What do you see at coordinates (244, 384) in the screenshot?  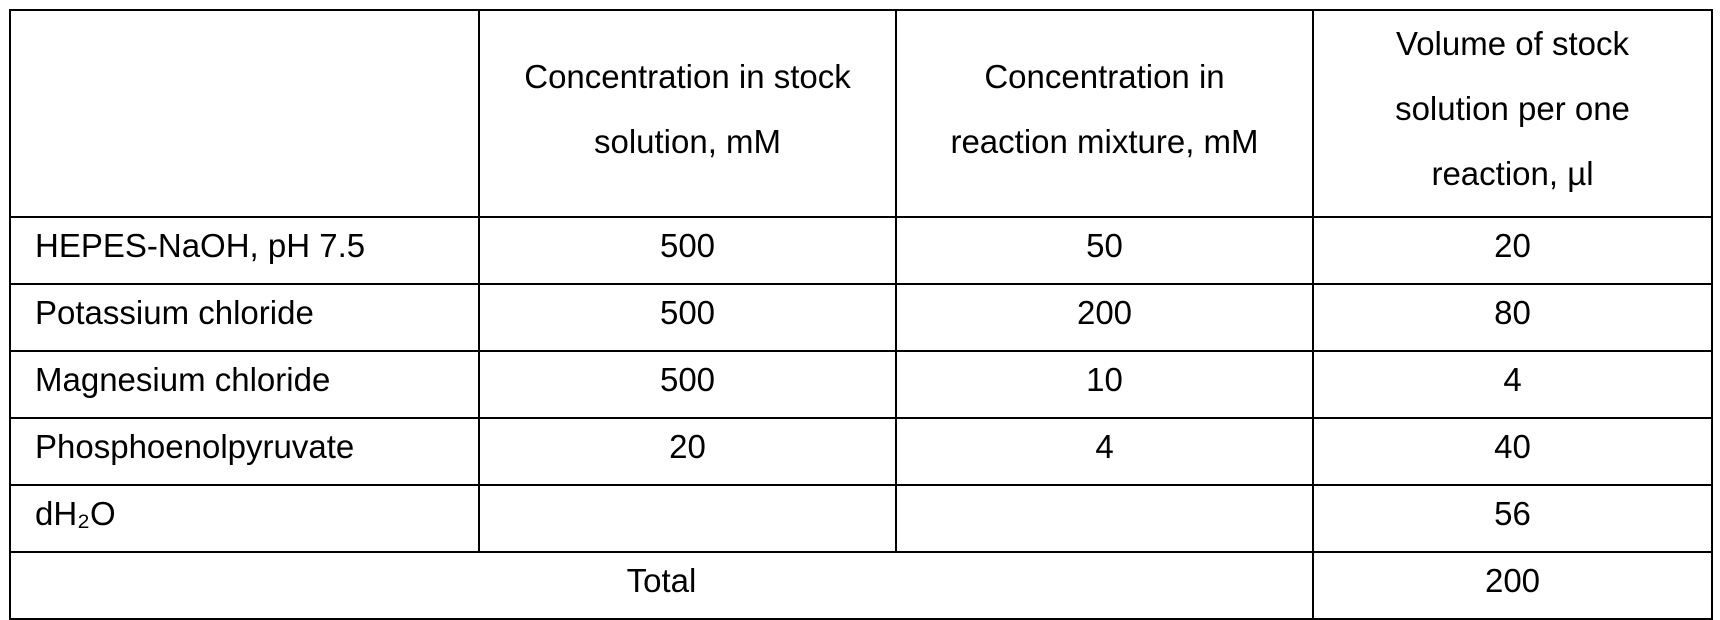 I see `row-label: Magnesium chloride` at bounding box center [244, 384].